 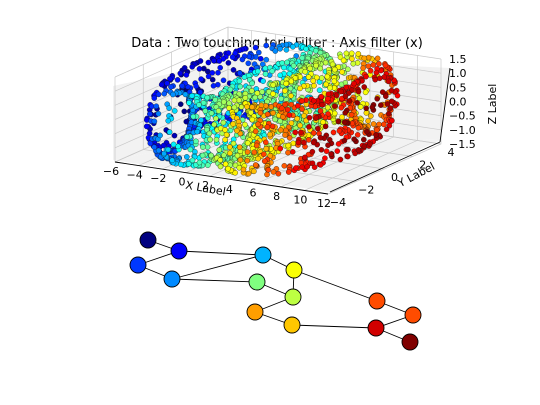 I want to click on y-tick-label: 0, so click(x=394, y=177).